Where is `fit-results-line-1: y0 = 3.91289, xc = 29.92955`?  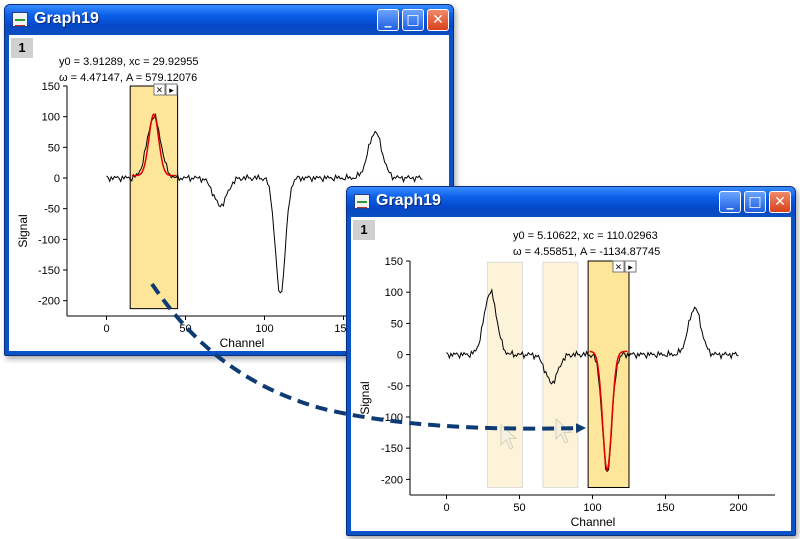
fit-results-line-1: y0 = 3.91289, xc = 29.92955 is located at coordinates (128, 62).